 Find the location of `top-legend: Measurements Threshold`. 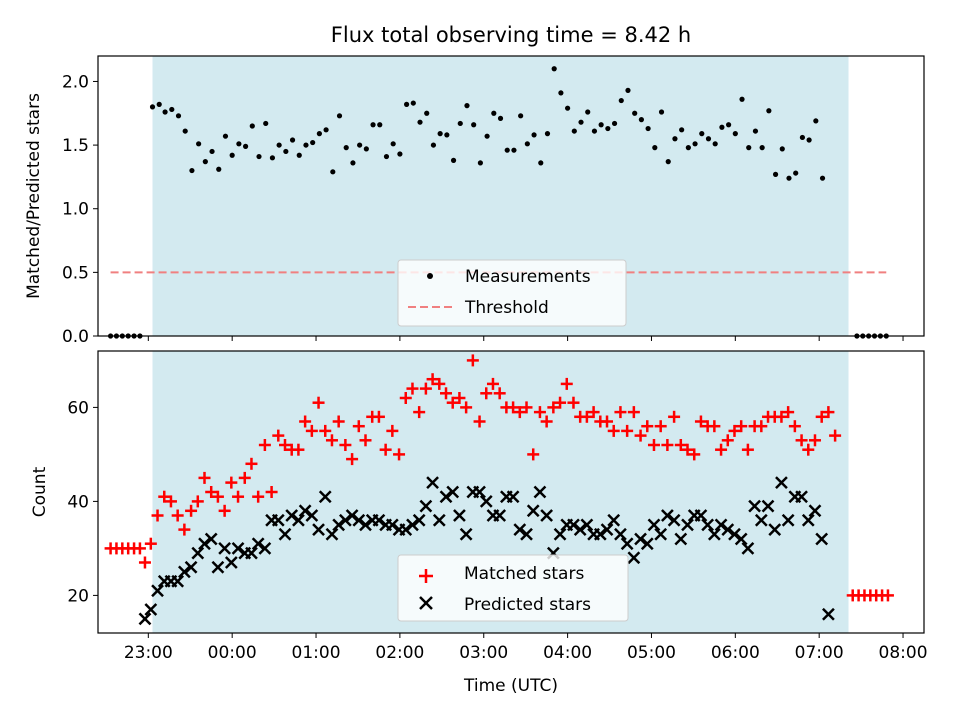

top-legend: Measurements Threshold is located at coordinates (512, 293).